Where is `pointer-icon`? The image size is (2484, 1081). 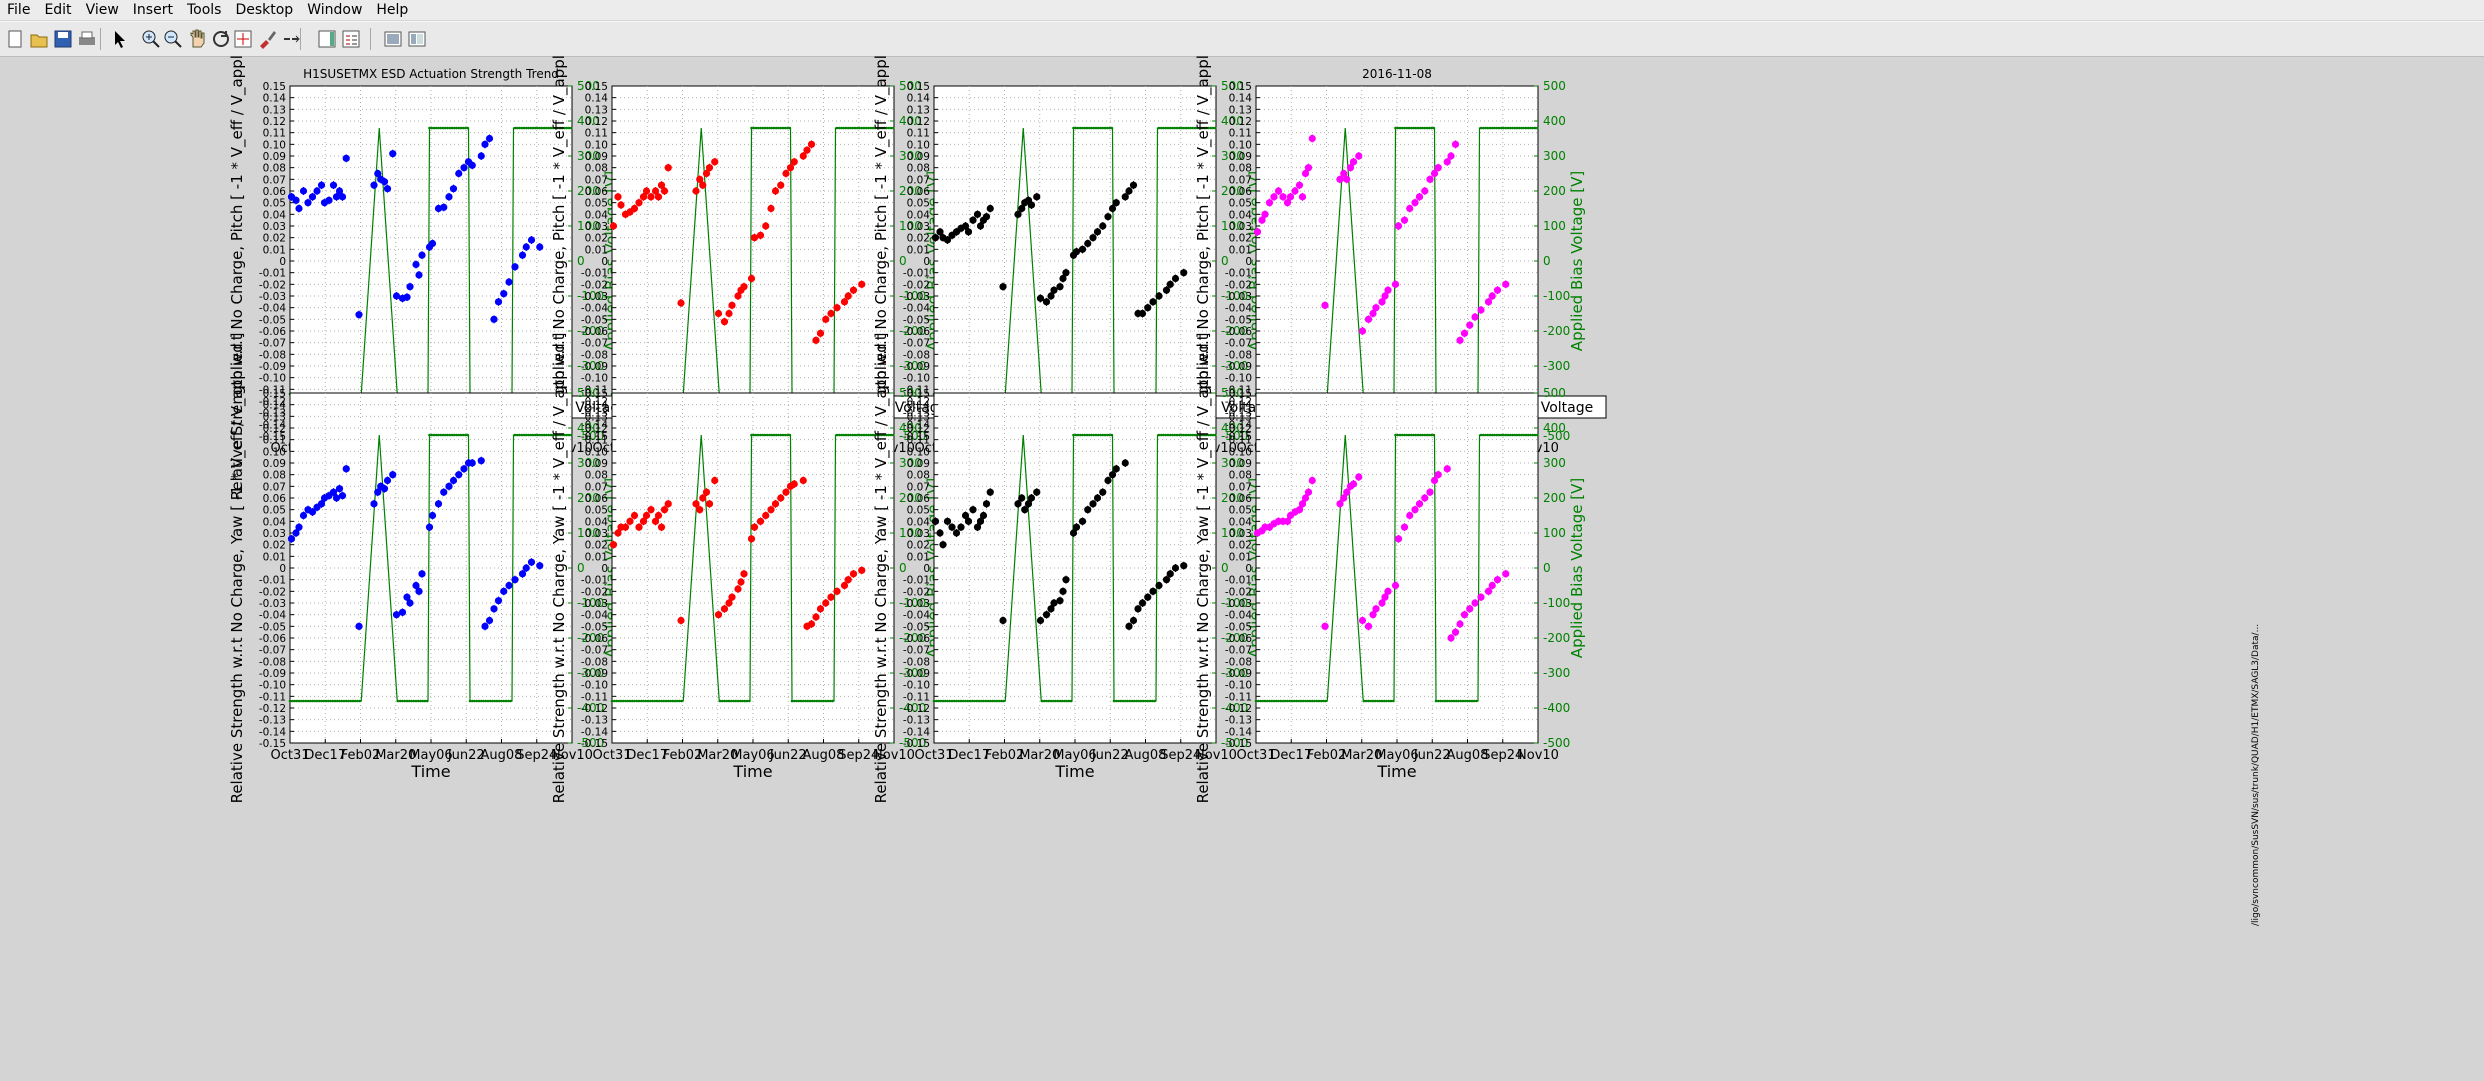 pointer-icon is located at coordinates (119, 39).